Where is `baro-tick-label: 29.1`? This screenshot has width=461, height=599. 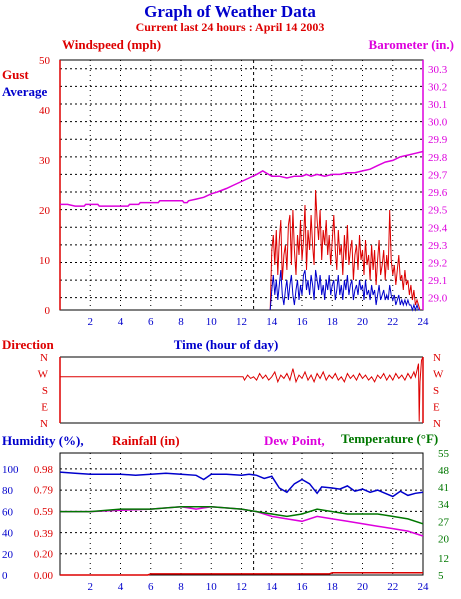
baro-tick-label: 29.1 is located at coordinates (437, 281).